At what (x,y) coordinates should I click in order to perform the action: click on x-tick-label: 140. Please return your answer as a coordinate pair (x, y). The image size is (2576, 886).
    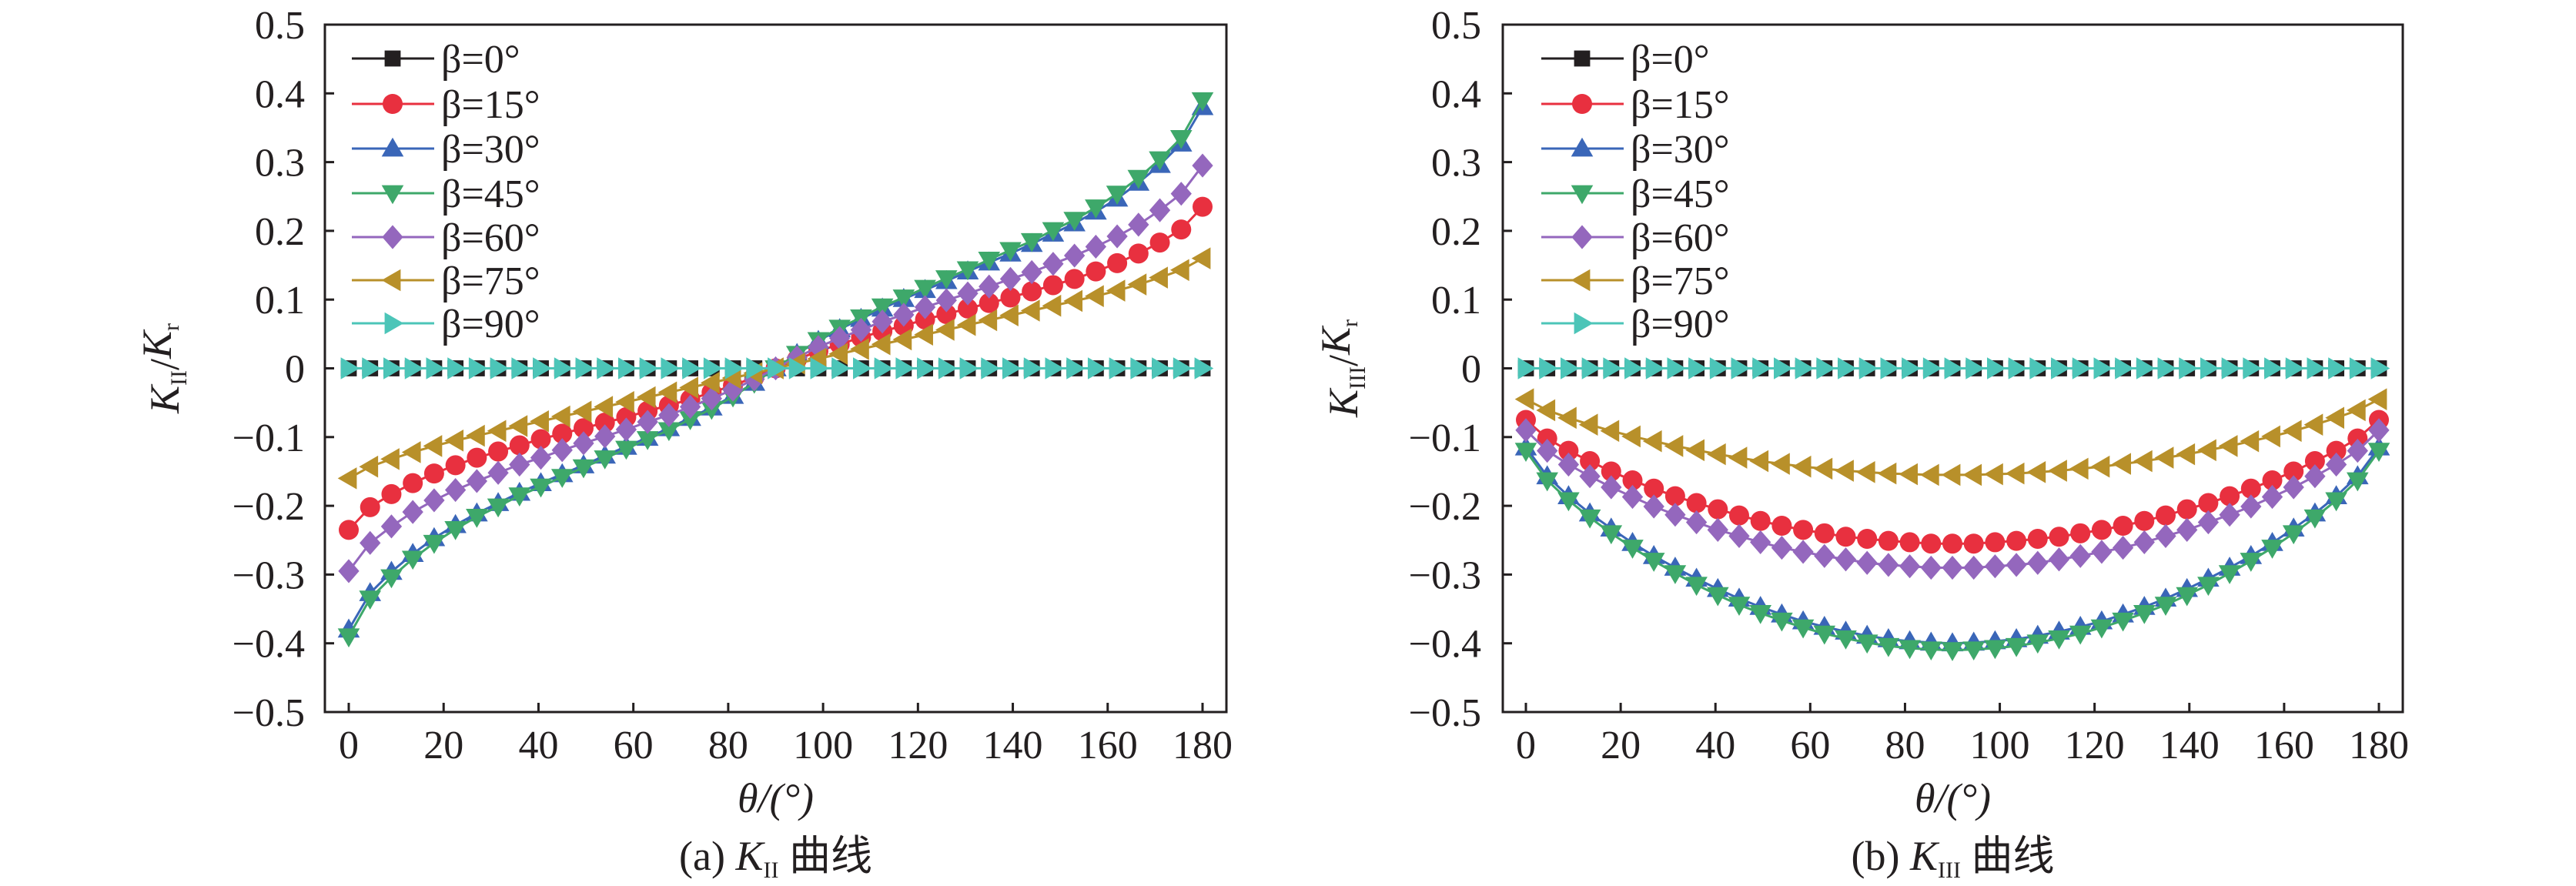
    Looking at the image, I should click on (1013, 746).